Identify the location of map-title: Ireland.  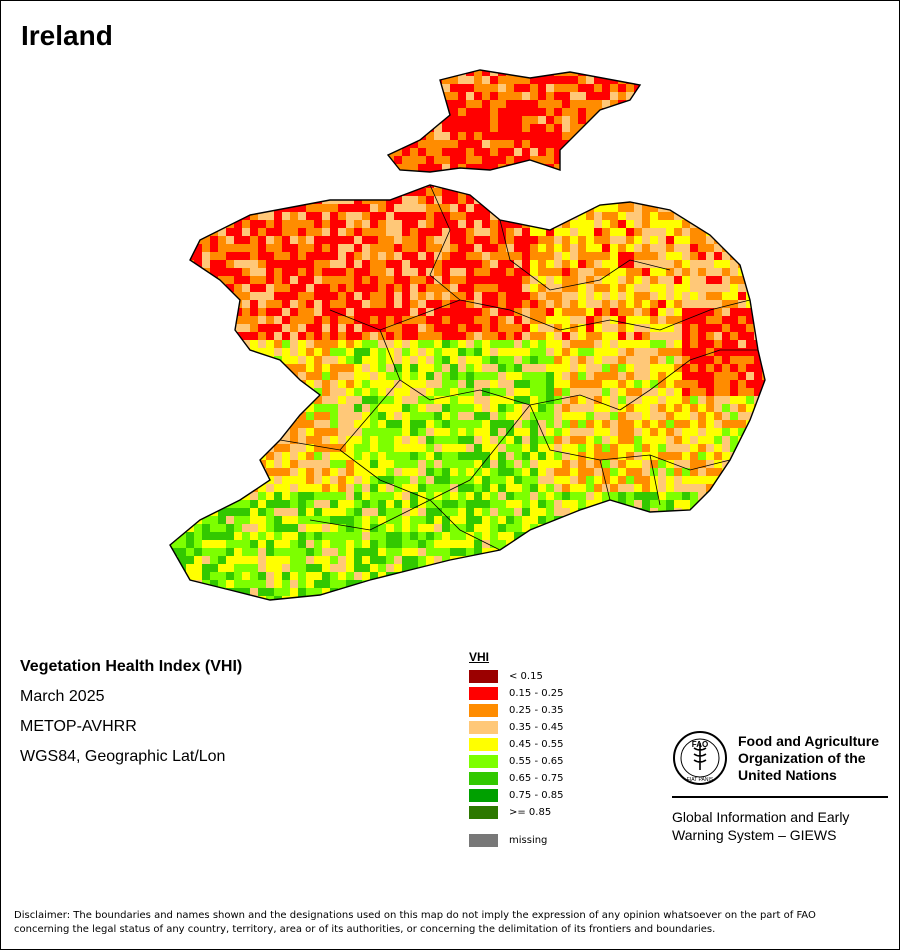
(67, 35).